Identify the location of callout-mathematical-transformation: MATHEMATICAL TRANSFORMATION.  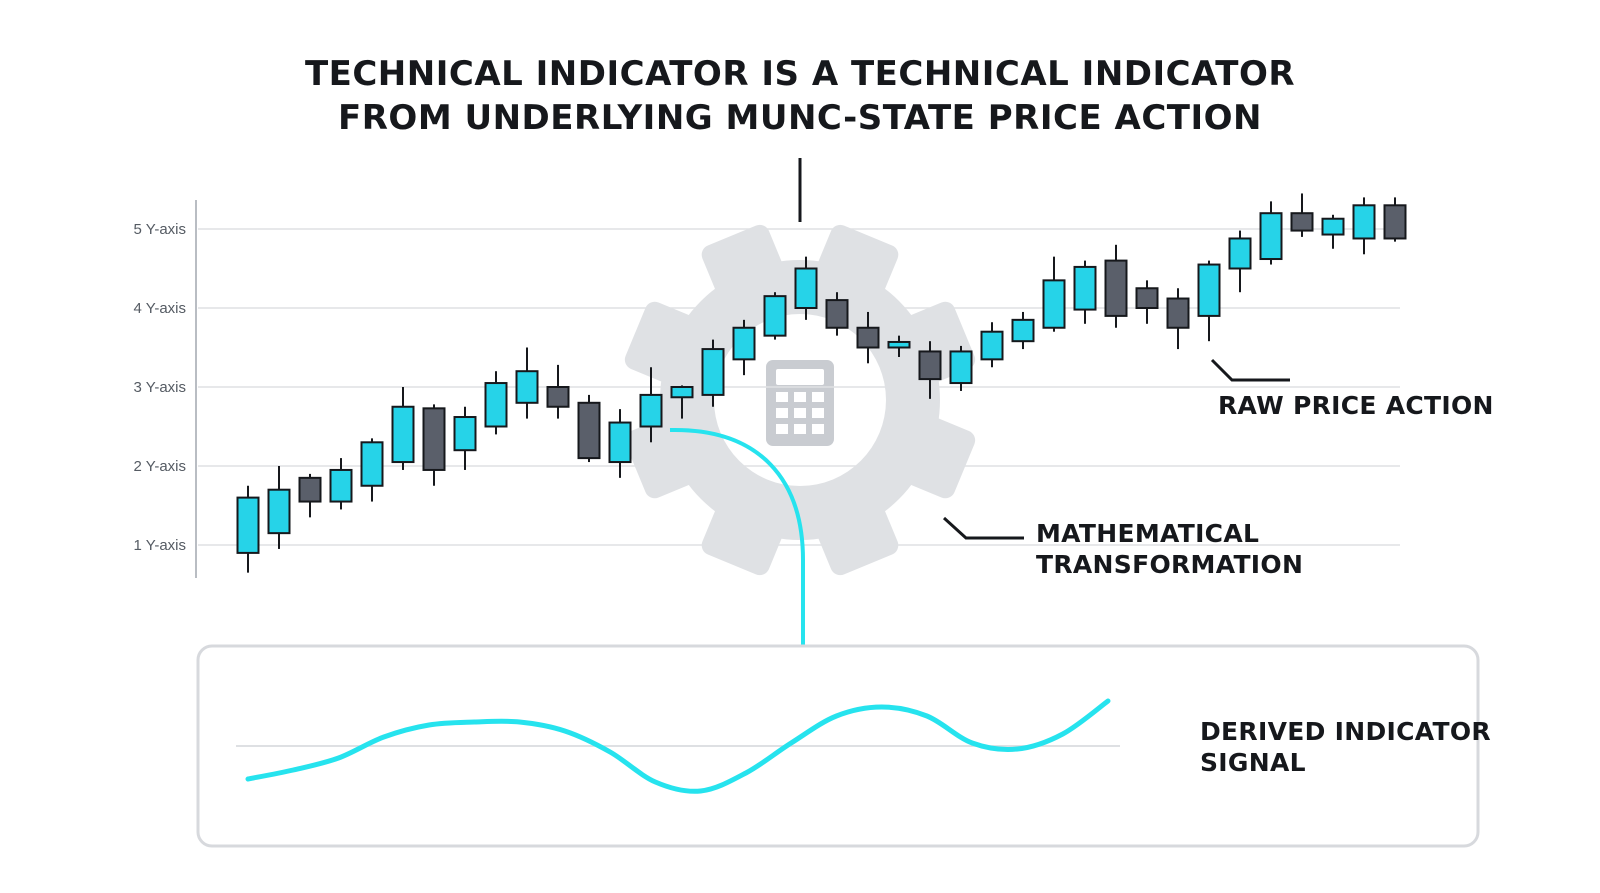
(1169, 549).